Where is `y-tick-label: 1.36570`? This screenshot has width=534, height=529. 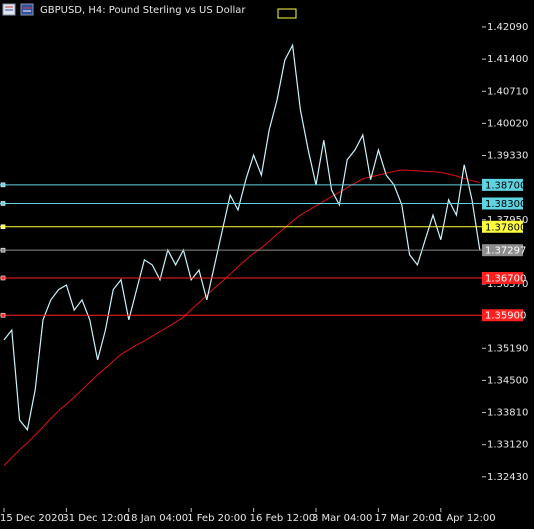 y-tick-label: 1.36570 is located at coordinates (507, 284).